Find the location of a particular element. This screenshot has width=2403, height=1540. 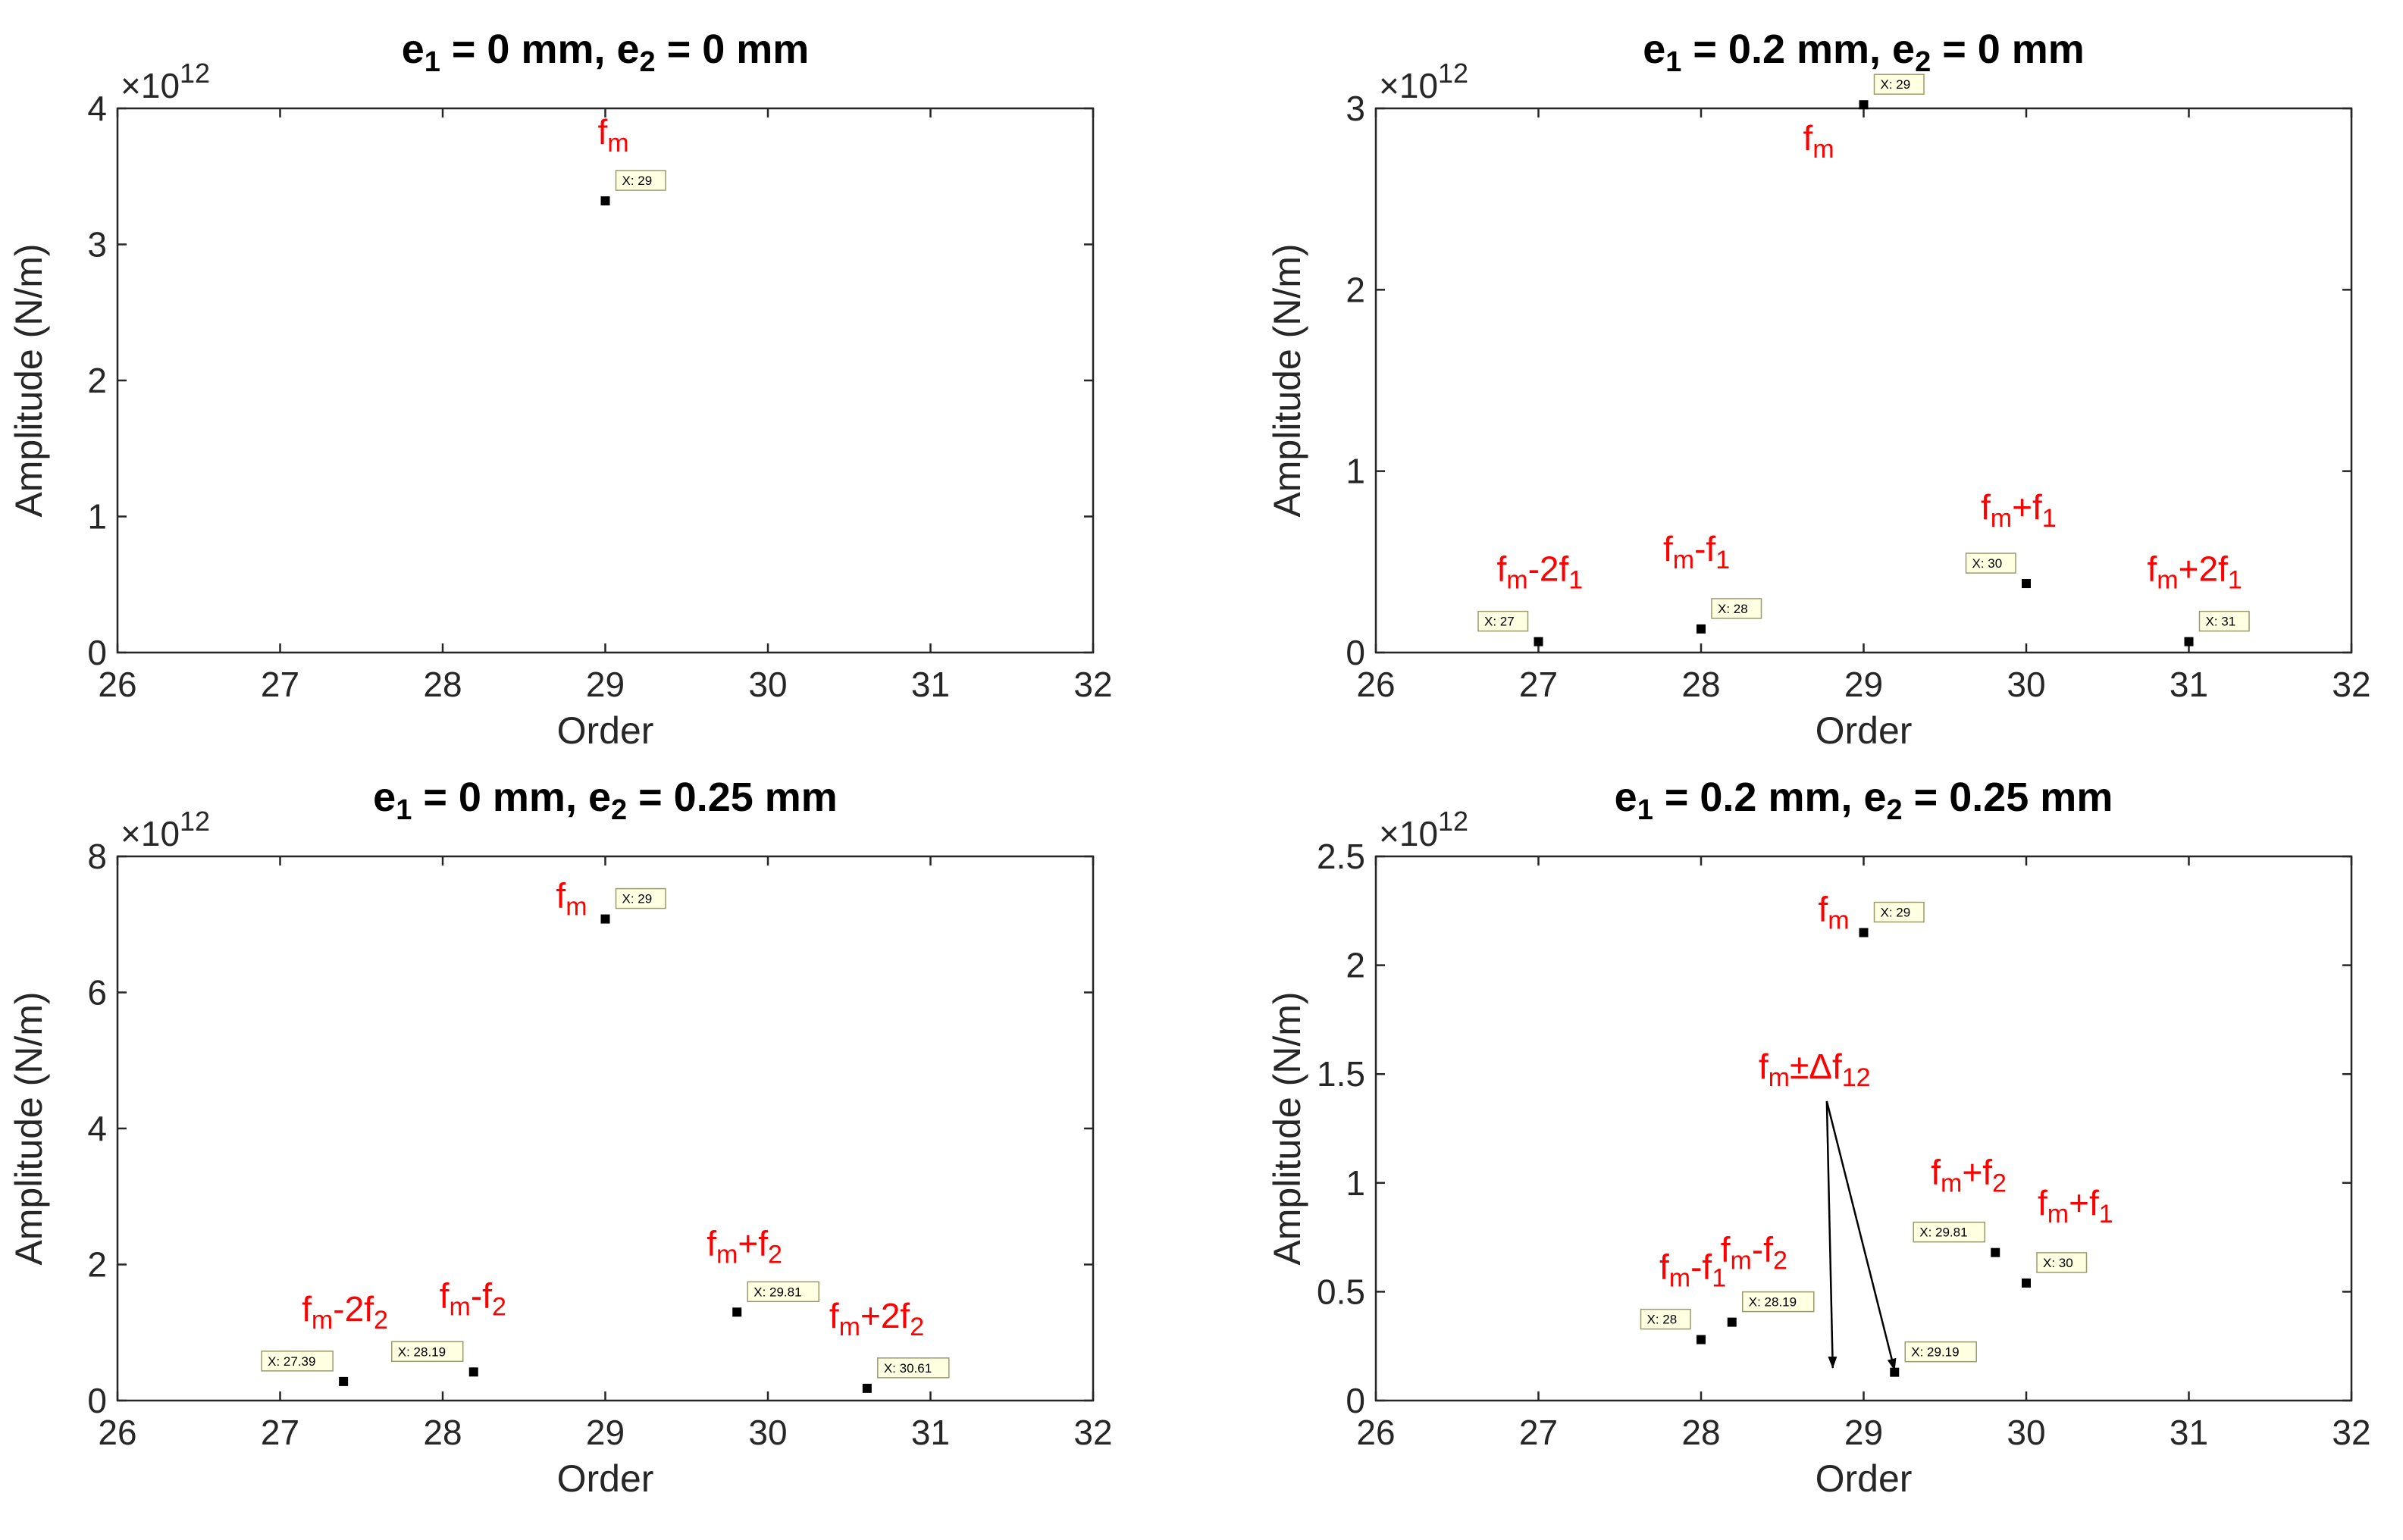

datatip-label: X: 27.39 is located at coordinates (291, 1361).